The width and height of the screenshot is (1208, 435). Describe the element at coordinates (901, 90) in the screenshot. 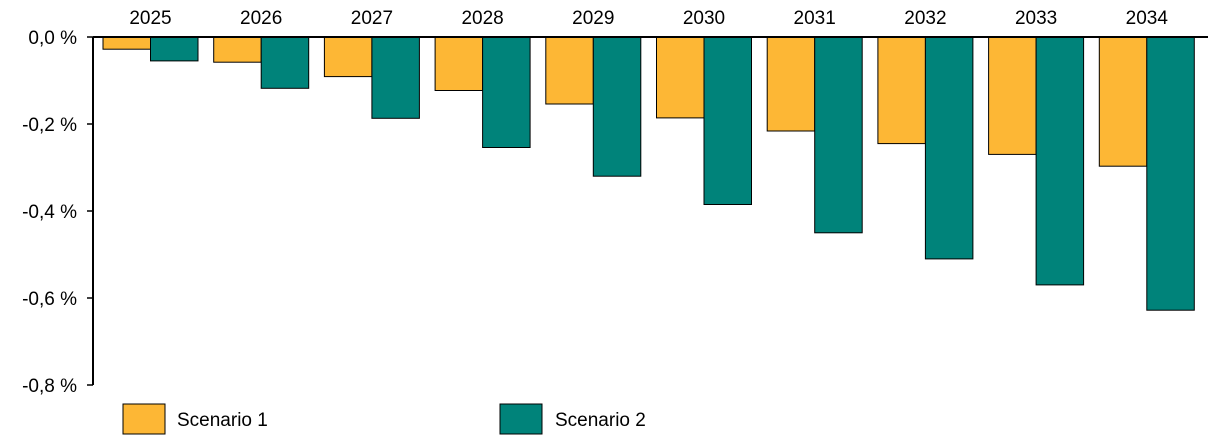

I see `bar-scenario-1-2032` at that location.